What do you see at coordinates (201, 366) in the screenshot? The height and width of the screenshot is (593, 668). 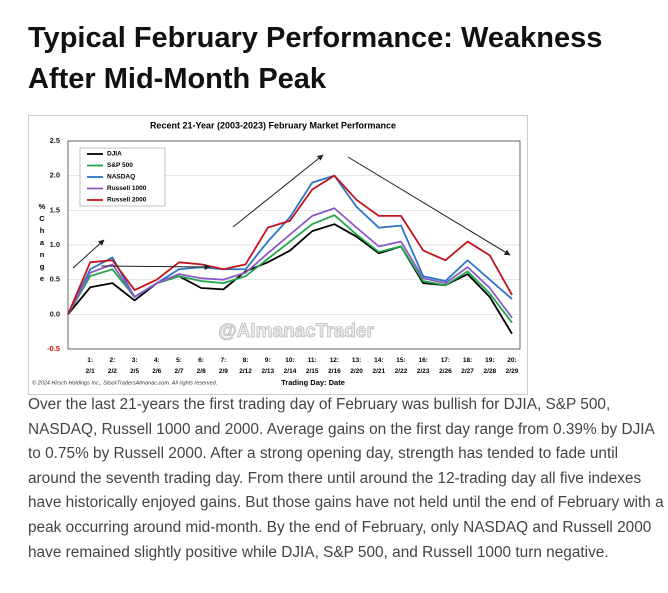 I see `x-tick-label: 6: 2/8` at bounding box center [201, 366].